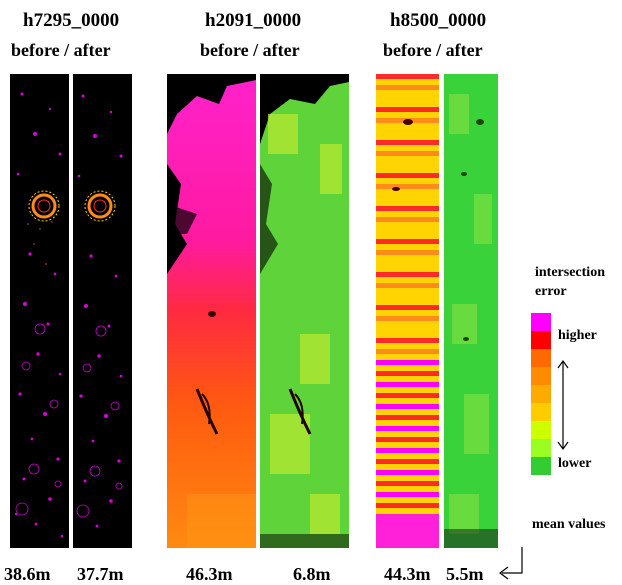 Image resolution: width=622 pixels, height=585 pixels. I want to click on panel-title-h8500: h8500_0000, so click(438, 20).